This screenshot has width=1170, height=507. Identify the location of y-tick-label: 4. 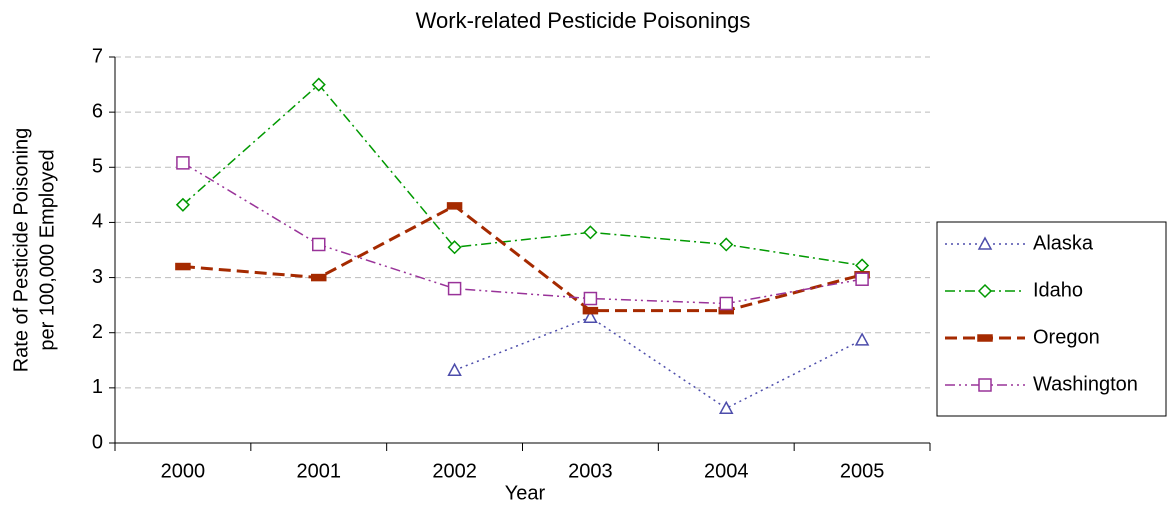
(97, 222).